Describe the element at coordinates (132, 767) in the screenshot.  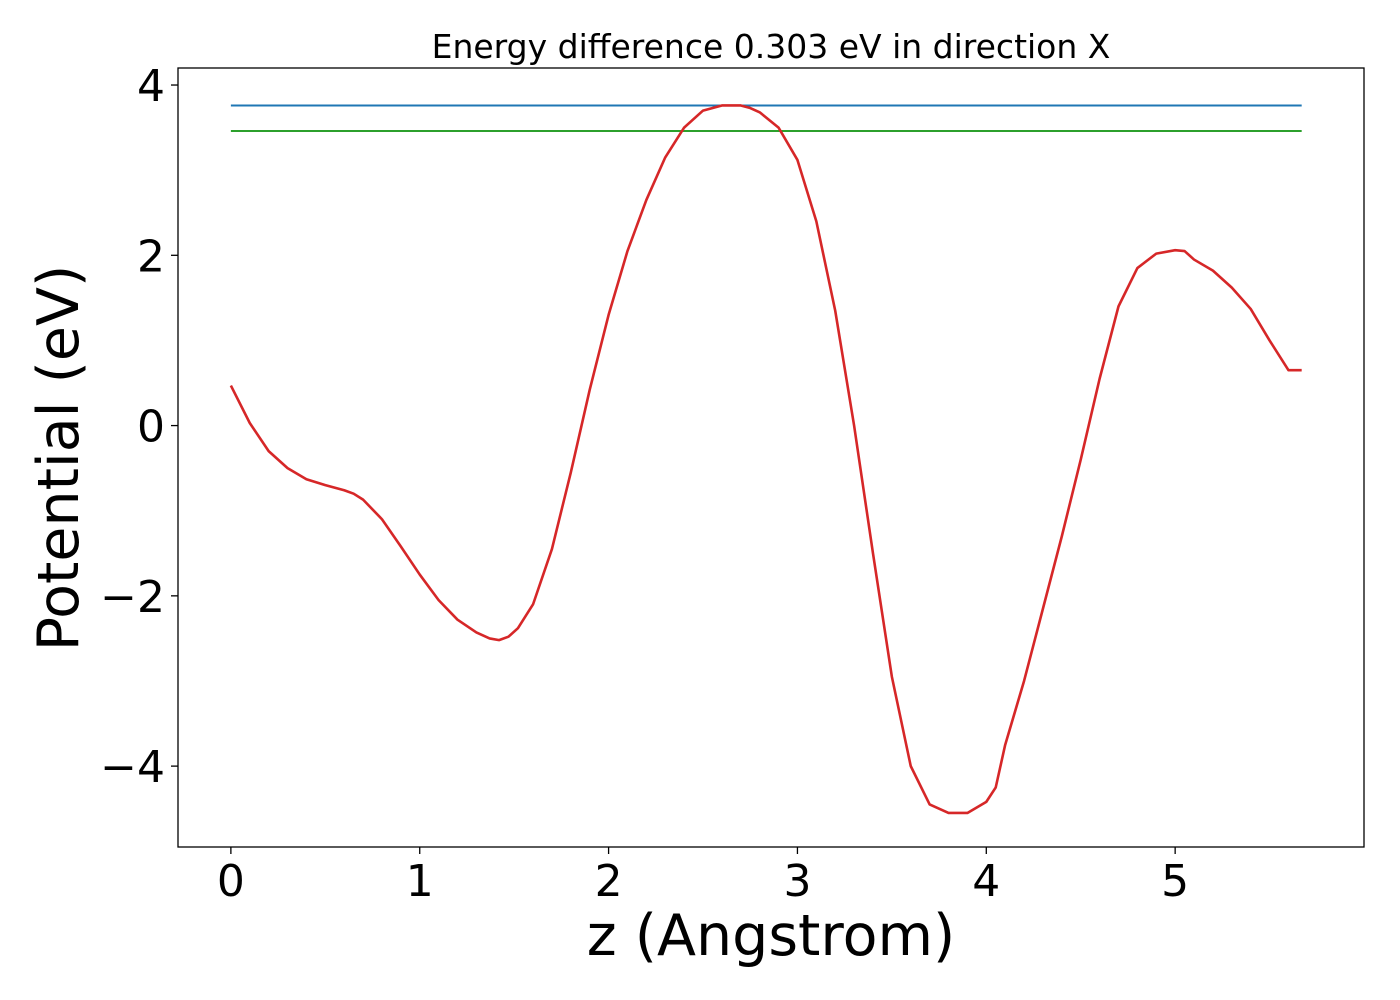
I see `y-tick-label: −4` at that location.